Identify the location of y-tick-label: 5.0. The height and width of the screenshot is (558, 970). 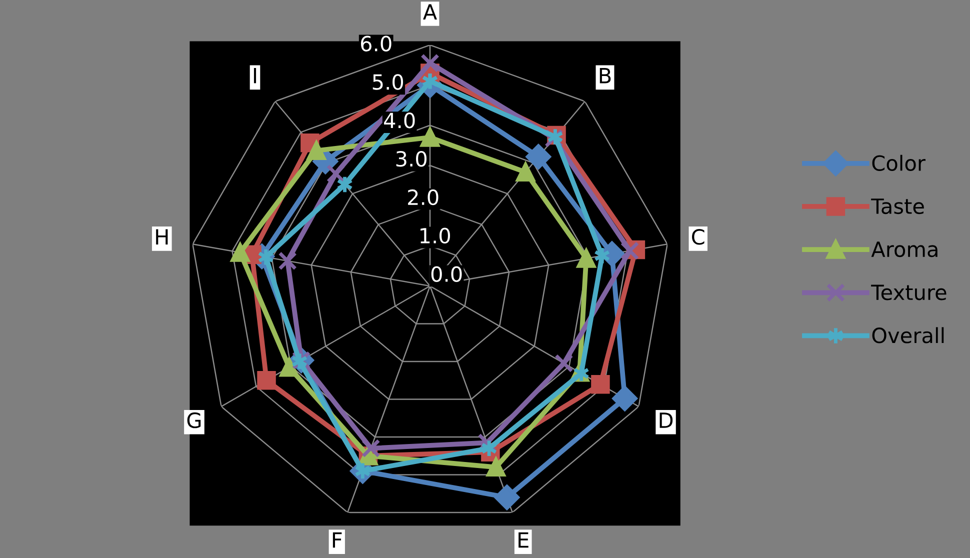
(388, 82).